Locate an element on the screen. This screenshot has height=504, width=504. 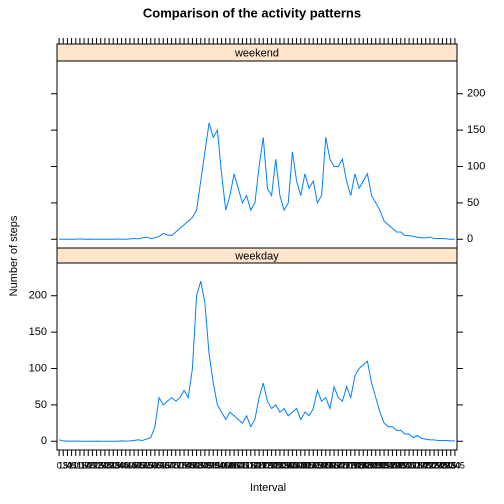
x-tick-label: 930 is located at coordinates (217, 465).